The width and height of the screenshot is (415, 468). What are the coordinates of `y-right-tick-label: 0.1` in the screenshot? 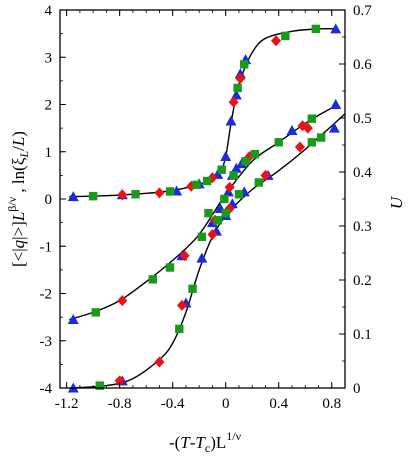 It's located at (362, 335).